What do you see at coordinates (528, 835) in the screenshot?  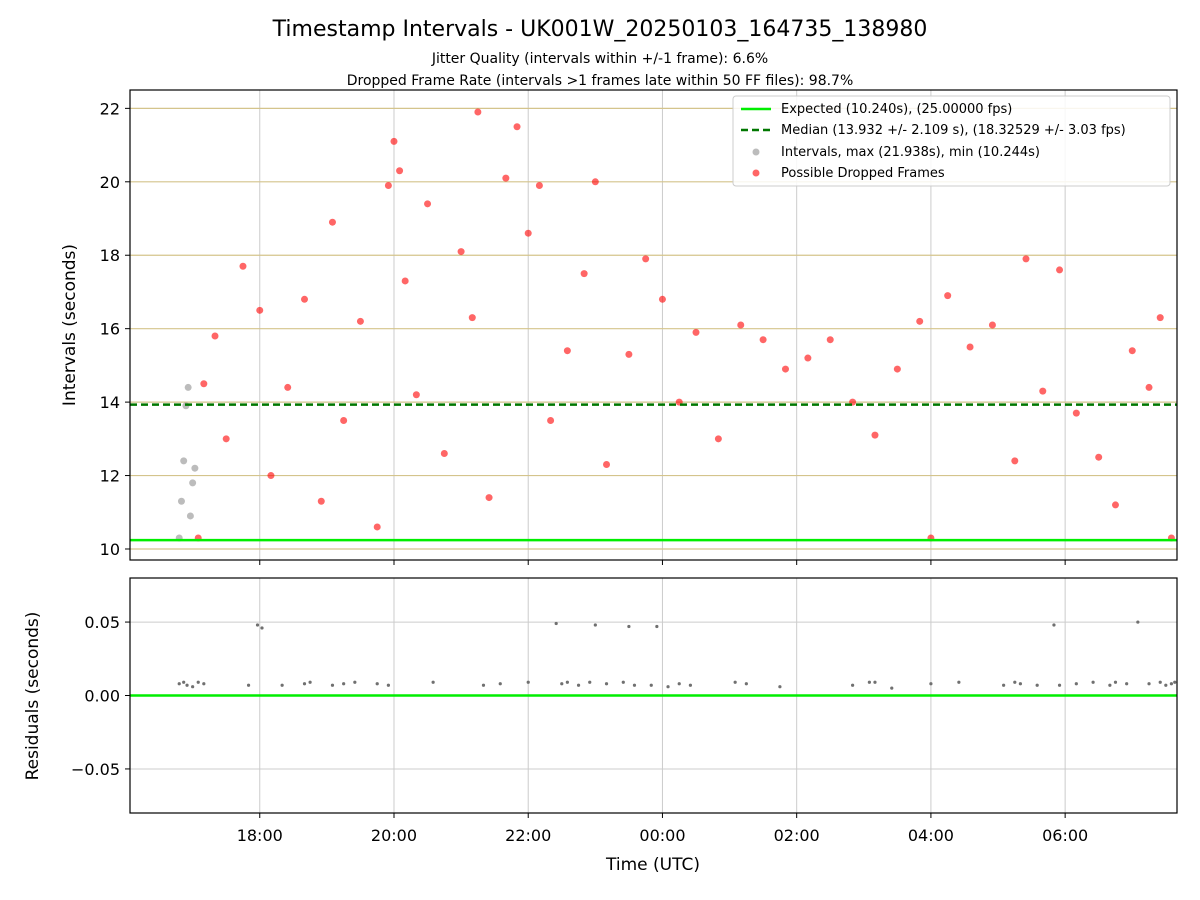 I see `x-tick-label: 22:00` at bounding box center [528, 835].